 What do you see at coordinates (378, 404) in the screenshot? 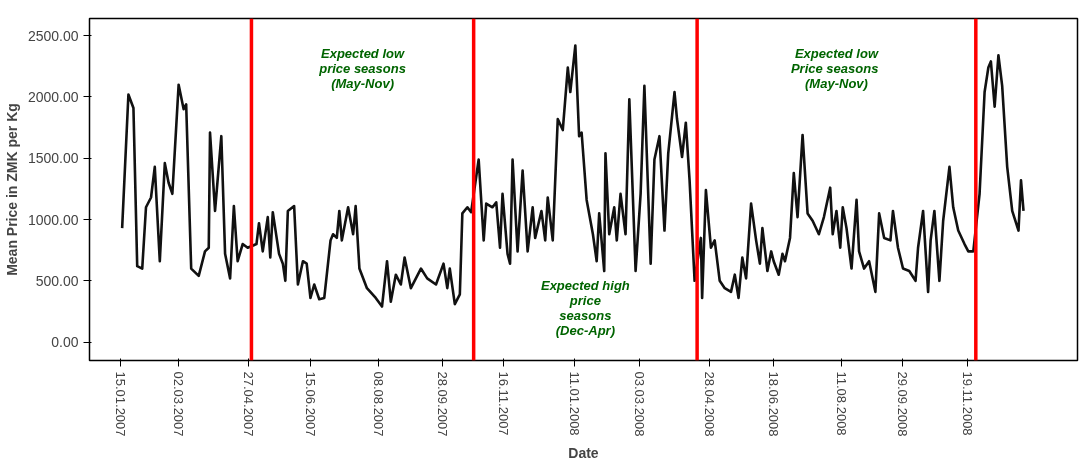
I see `x-tick-label: 08.08.2007` at bounding box center [378, 404].